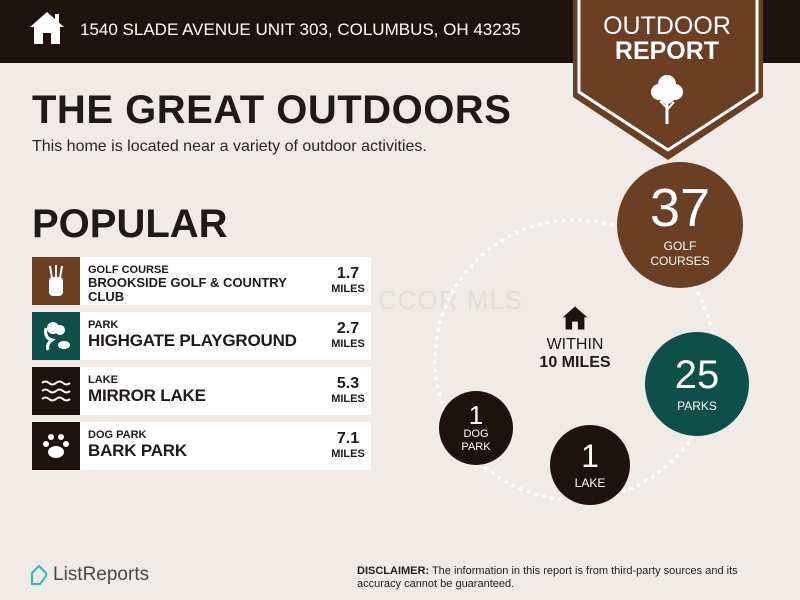 Image resolution: width=800 pixels, height=600 pixels. What do you see at coordinates (348, 445) in the screenshot?
I see `item-distance: 7.1 MILES` at bounding box center [348, 445].